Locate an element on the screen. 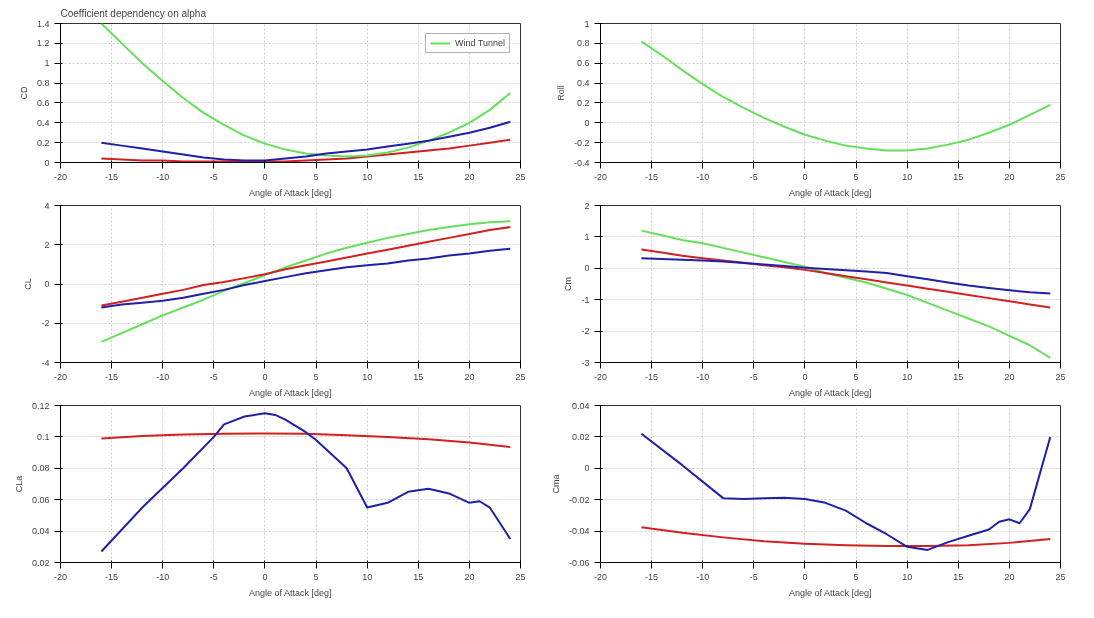 This screenshot has width=1094, height=618. chart-title: Coefficient dependency on alpha is located at coordinates (133, 13).